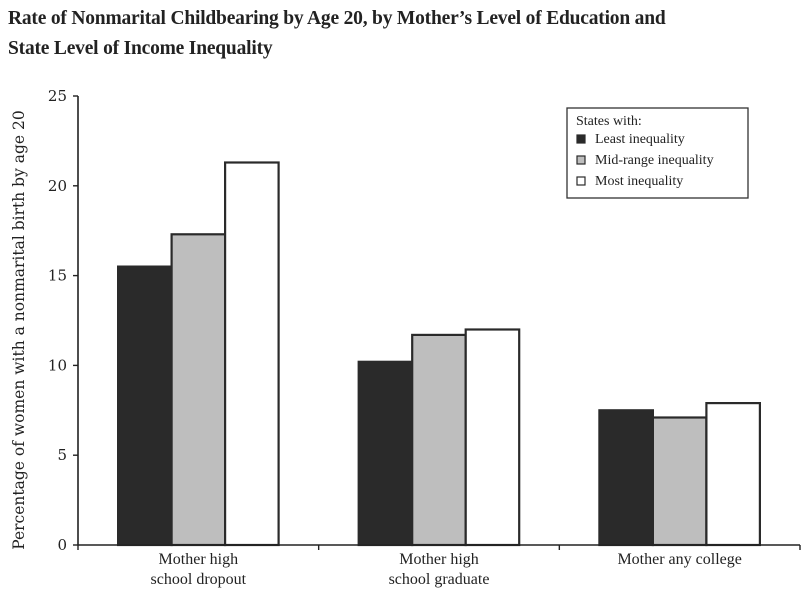 The width and height of the screenshot is (811, 590). I want to click on legend-box, so click(657, 153).